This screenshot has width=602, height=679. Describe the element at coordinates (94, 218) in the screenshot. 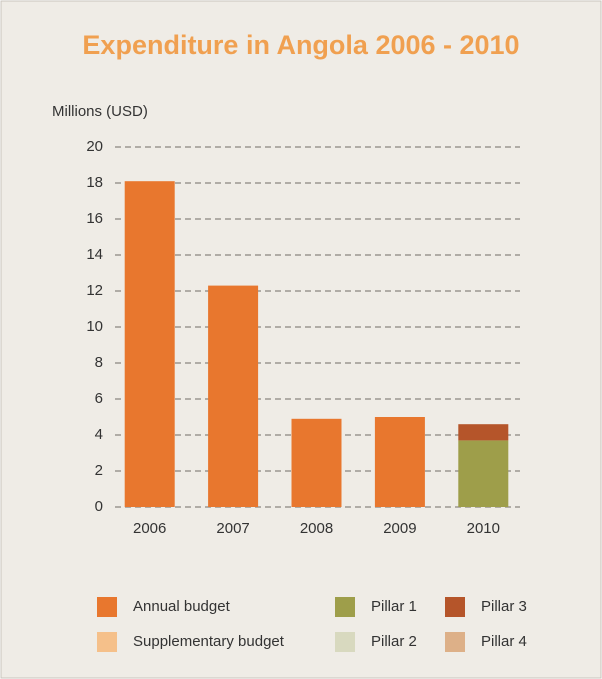

I see `y-tick-label: 16` at that location.